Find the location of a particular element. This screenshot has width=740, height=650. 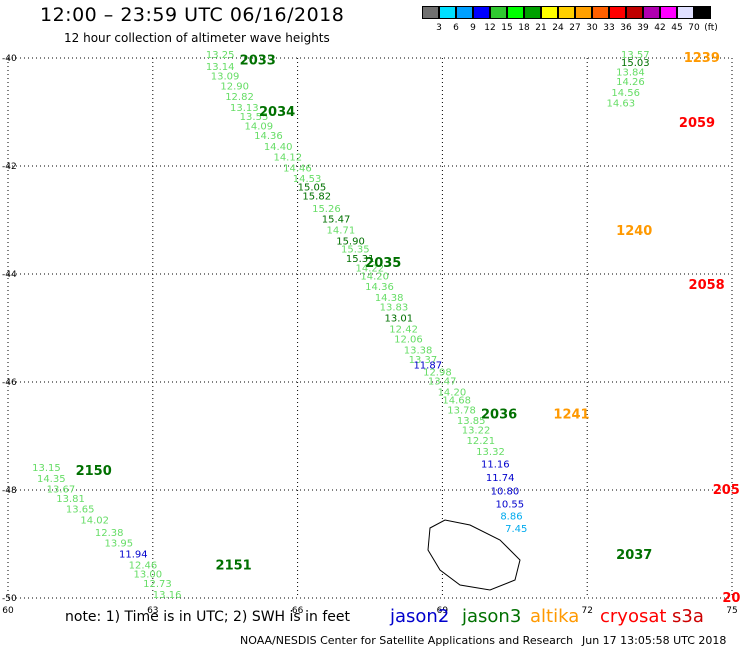

color-scale-label: 21 is located at coordinates (541, 28).